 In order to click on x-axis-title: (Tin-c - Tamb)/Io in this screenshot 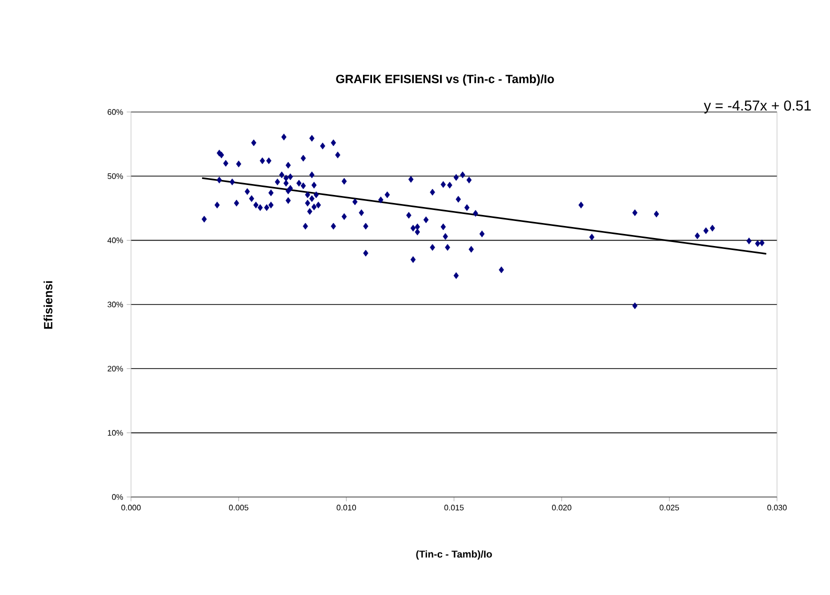, I will do `click(454, 555)`.